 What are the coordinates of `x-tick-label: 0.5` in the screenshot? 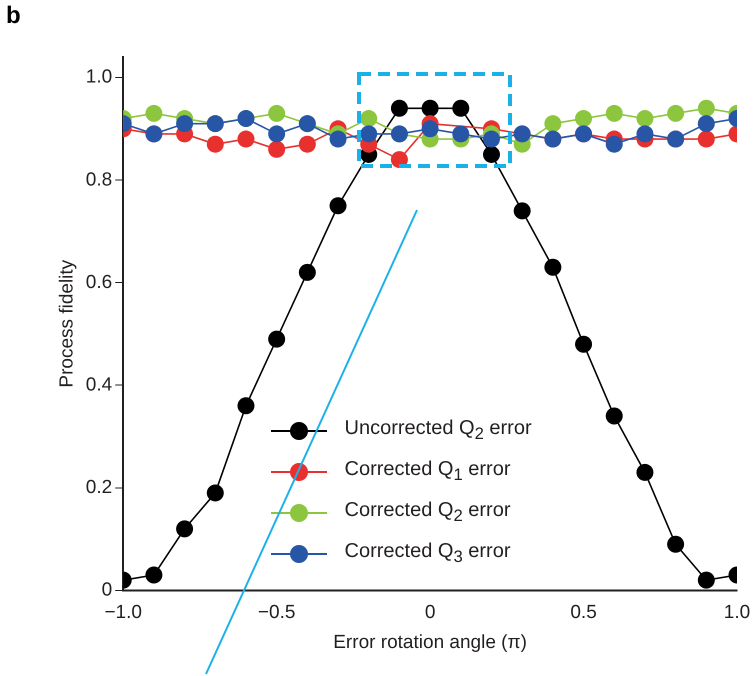 It's located at (583, 613).